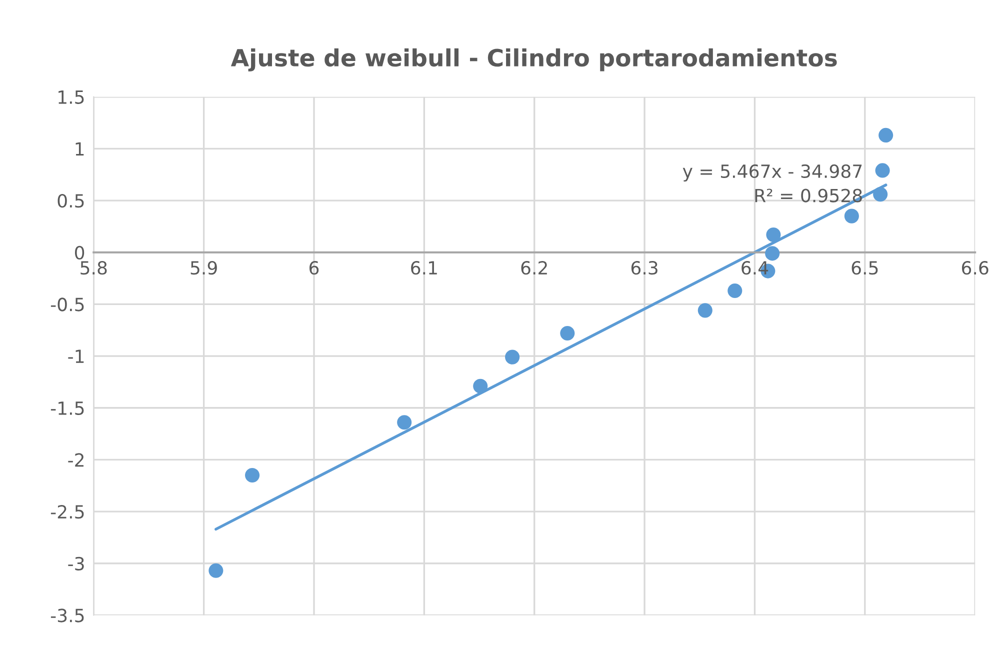 The width and height of the screenshot is (996, 668). What do you see at coordinates (76, 460) in the screenshot?
I see `y-tick-label: -2` at bounding box center [76, 460].